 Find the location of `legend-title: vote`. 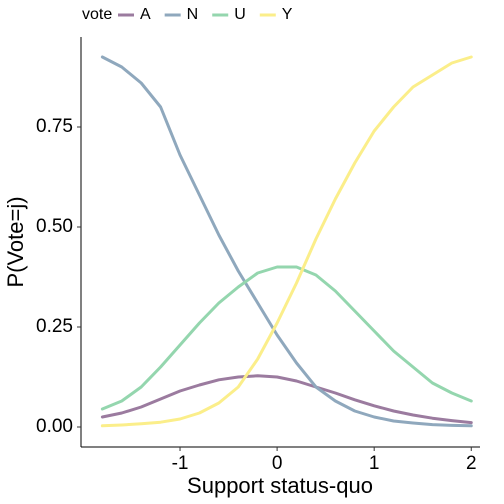

legend-title: vote is located at coordinates (97, 14).